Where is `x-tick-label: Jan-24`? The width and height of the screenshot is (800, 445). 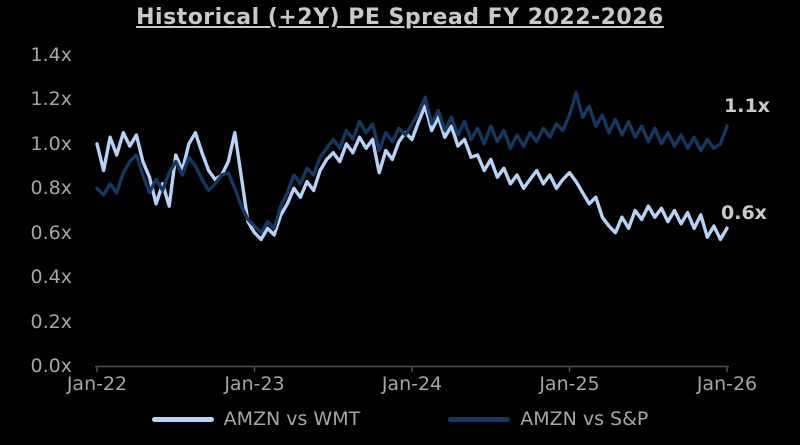
x-tick-label: Jan-24 is located at coordinates (412, 384).